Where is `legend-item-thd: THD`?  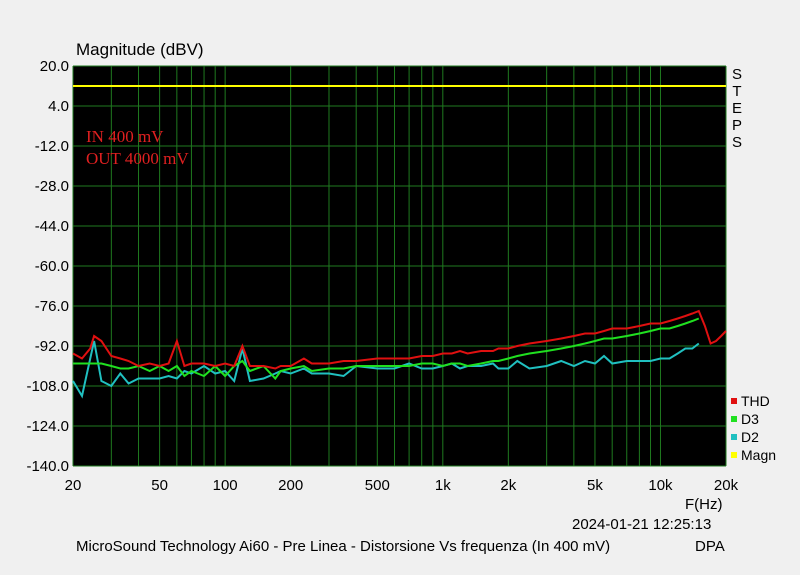
legend-item-thd: THD is located at coordinates (753, 401).